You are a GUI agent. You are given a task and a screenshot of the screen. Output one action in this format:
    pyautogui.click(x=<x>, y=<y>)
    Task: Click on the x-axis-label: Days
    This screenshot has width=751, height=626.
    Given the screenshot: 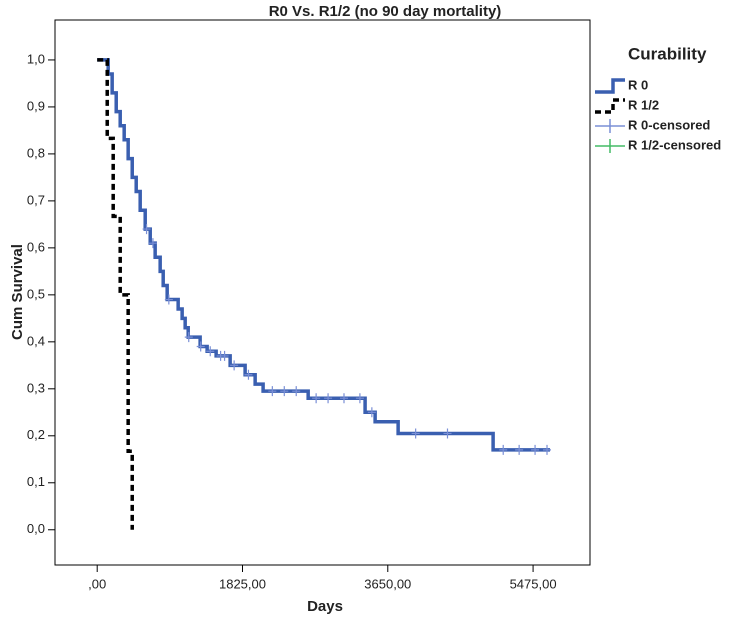 What is the action you would take?
    pyautogui.click(x=325, y=606)
    